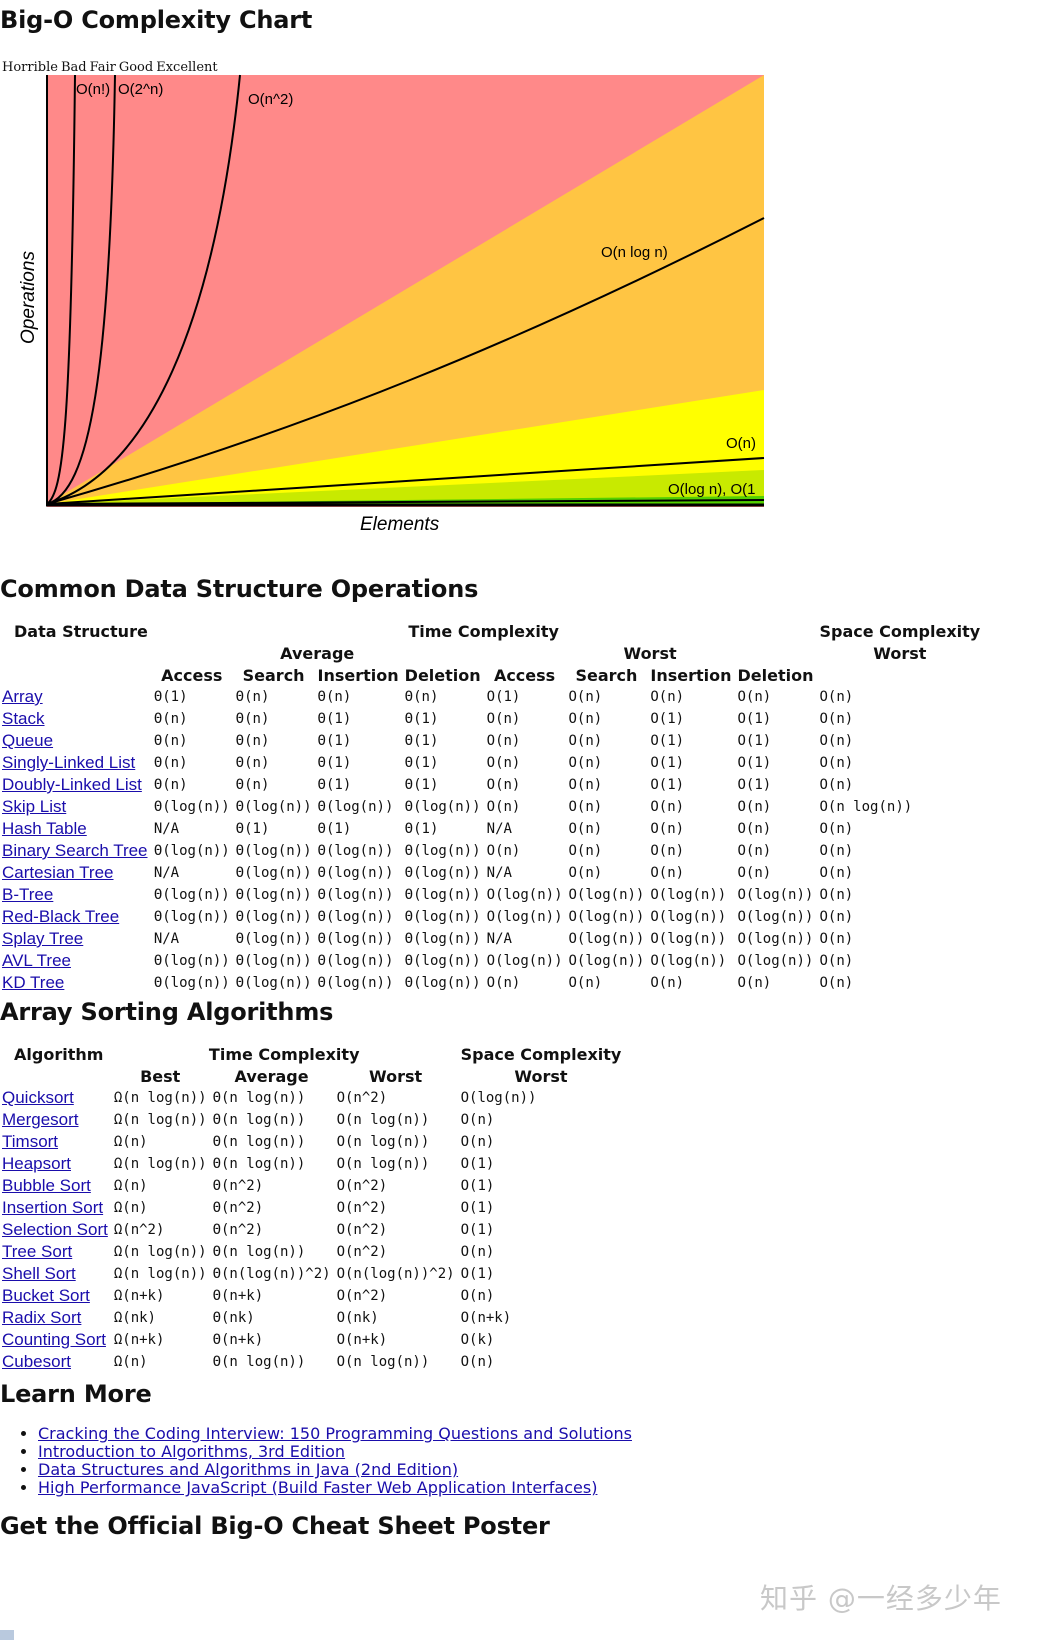  What do you see at coordinates (270, 99) in the screenshot?
I see `label-n-squared: O(n^2)` at bounding box center [270, 99].